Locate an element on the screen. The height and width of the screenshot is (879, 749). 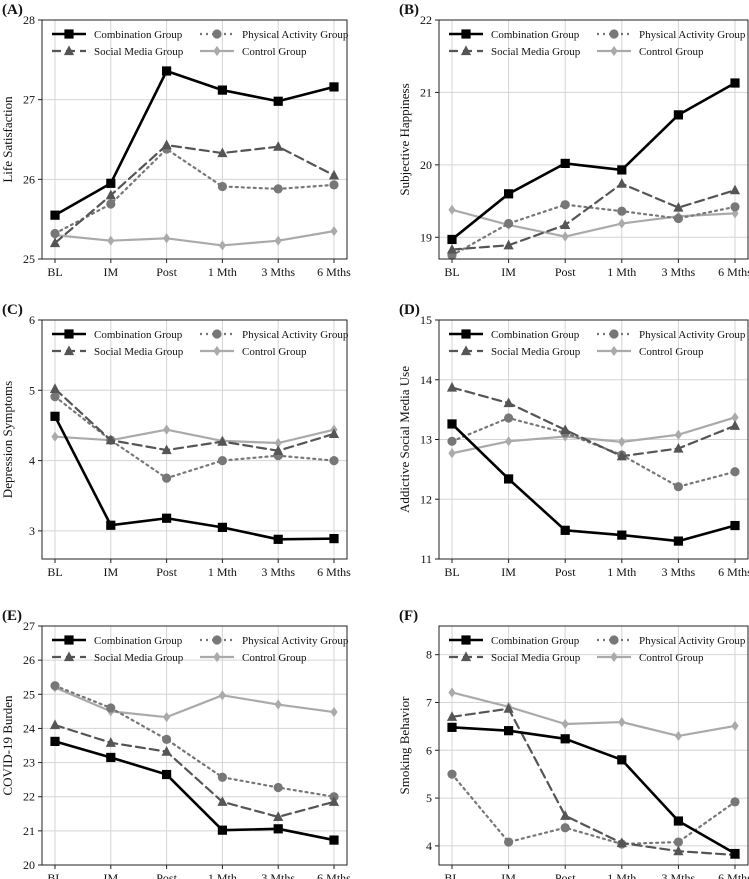
y-tick-label: 13 is located at coordinates (426, 440).